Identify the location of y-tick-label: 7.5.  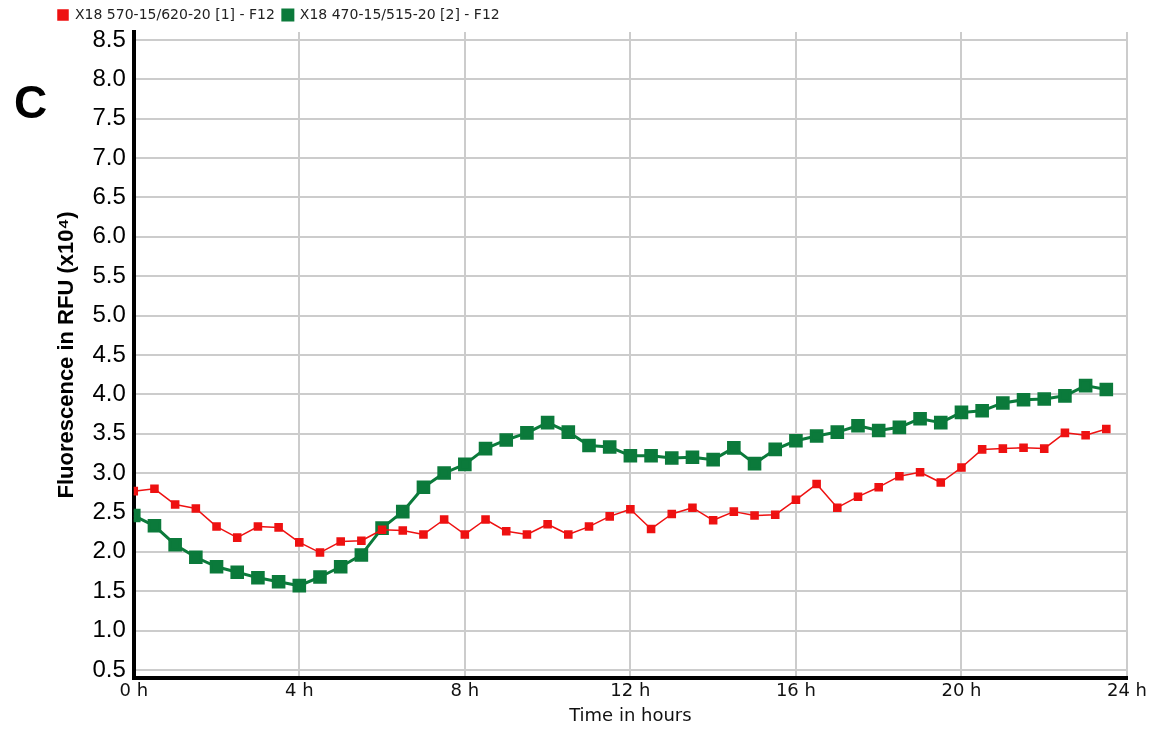
(109, 117).